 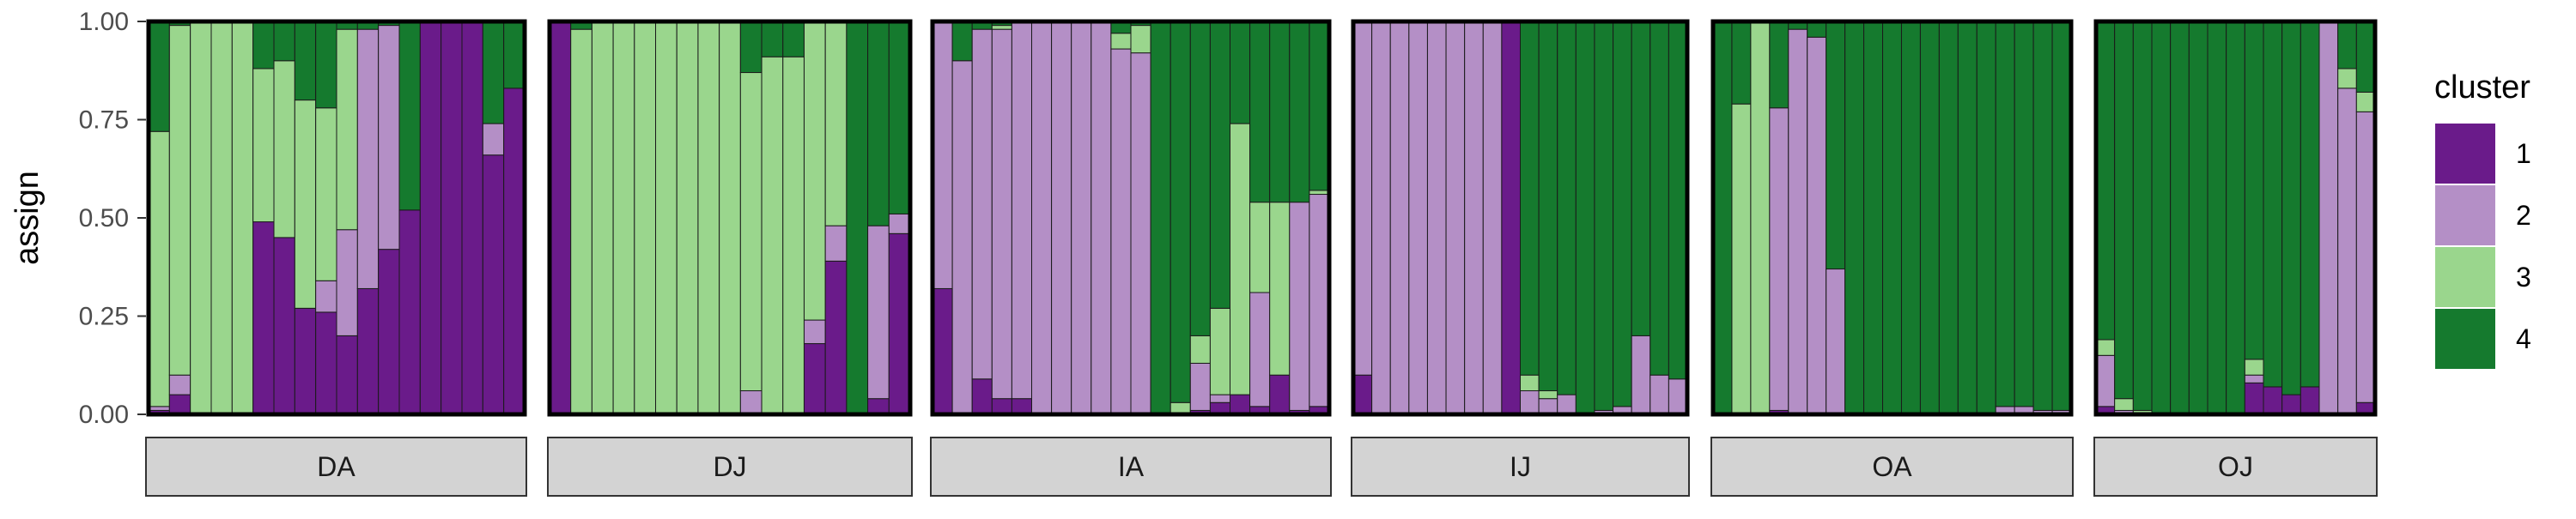 I want to click on legend-item-2: 2, so click(x=2482, y=215).